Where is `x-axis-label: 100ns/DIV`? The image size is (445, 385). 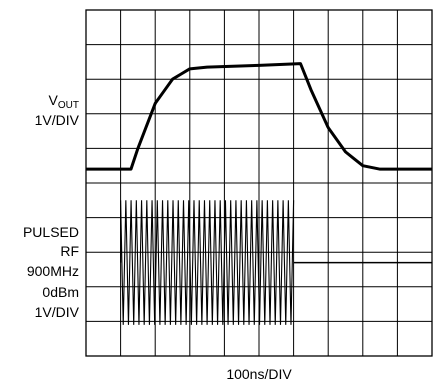
x-axis-label: 100ns/DIV is located at coordinates (259, 374).